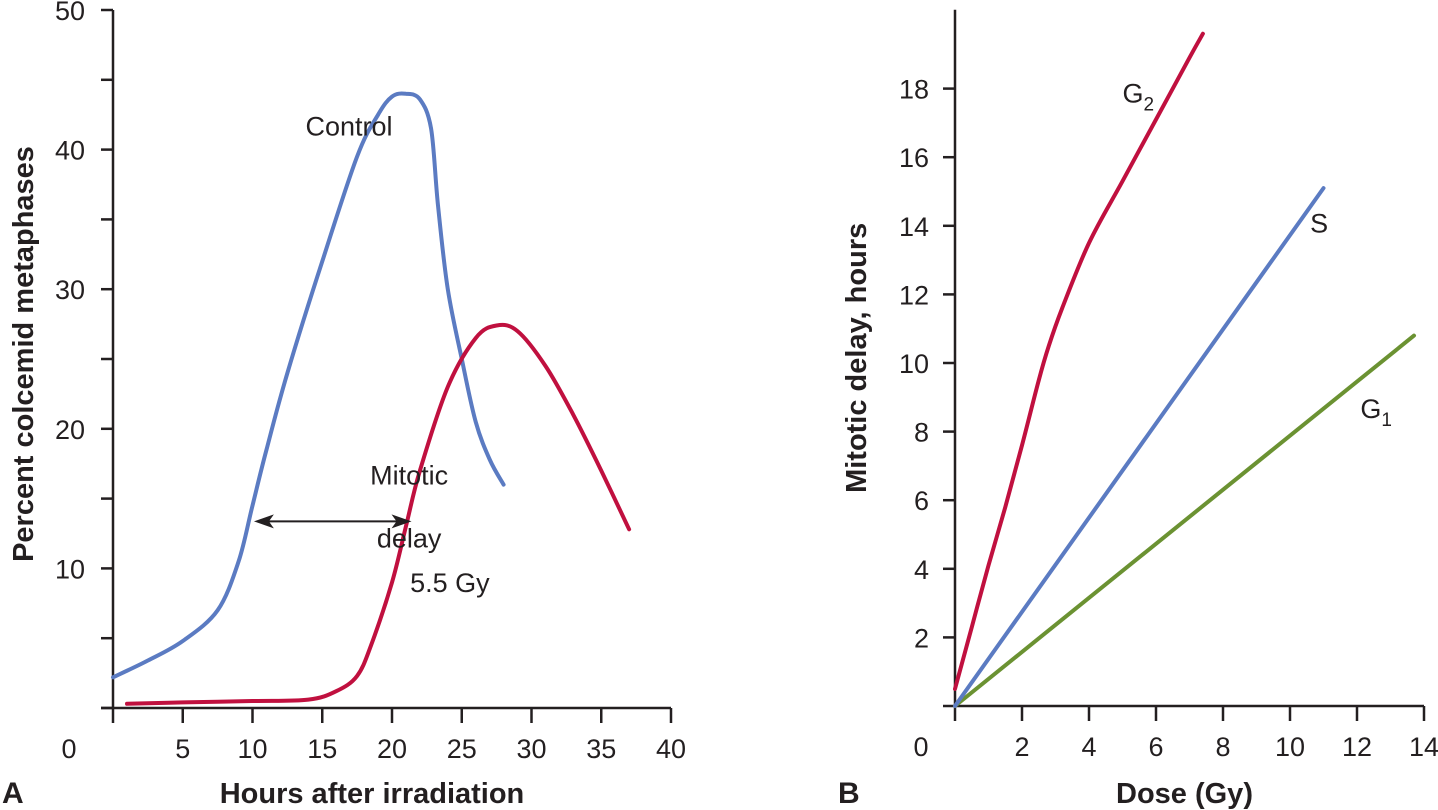 Image resolution: width=1438 pixels, height=810 pixels. I want to click on chart-a-y-axis-title: Percent colcemid metaphases, so click(24, 354).